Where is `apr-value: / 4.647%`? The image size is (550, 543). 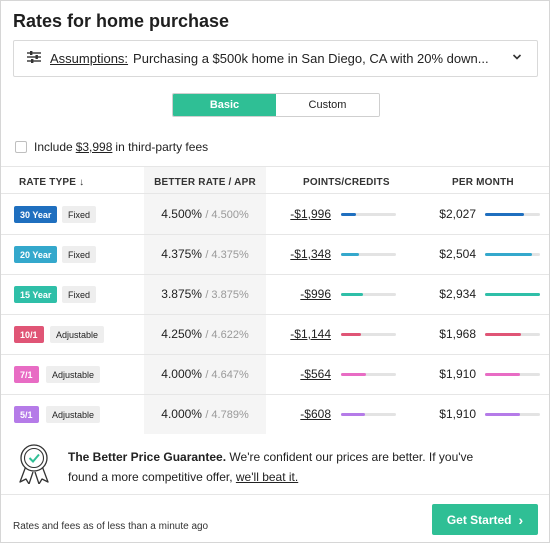
apr-value: / 4.647% is located at coordinates (227, 375).